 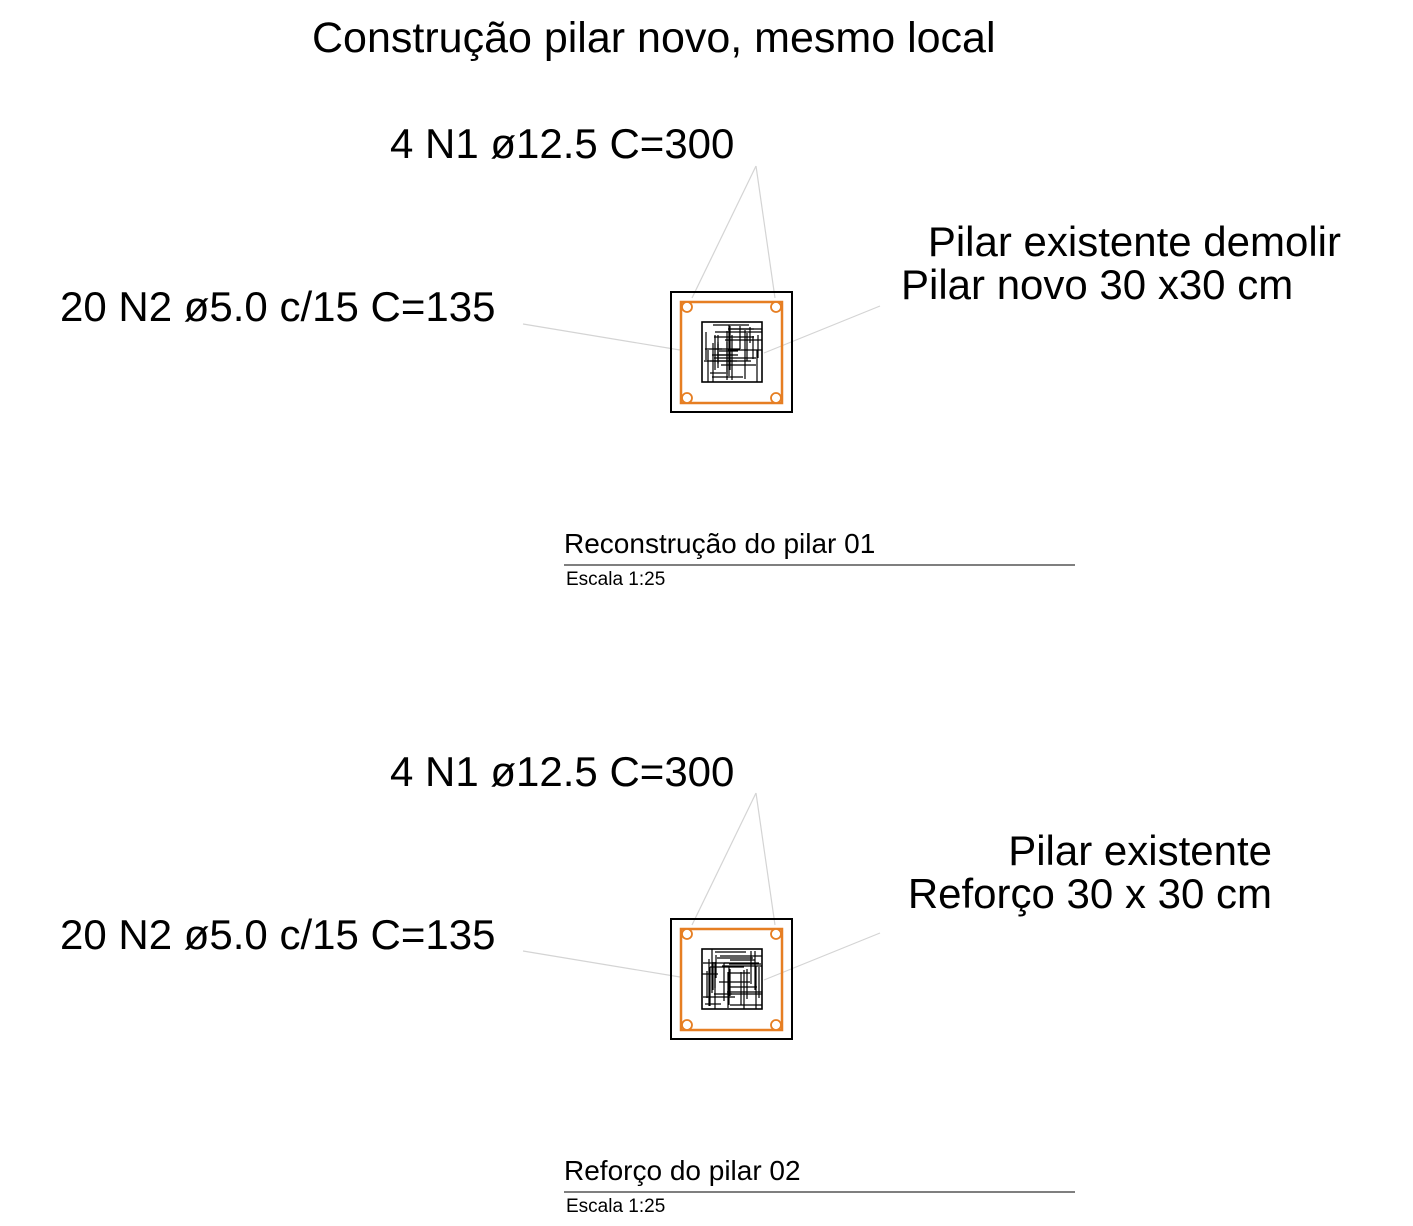 What do you see at coordinates (654, 38) in the screenshot?
I see `page-title: Construção pilar novo, mesmo local` at bounding box center [654, 38].